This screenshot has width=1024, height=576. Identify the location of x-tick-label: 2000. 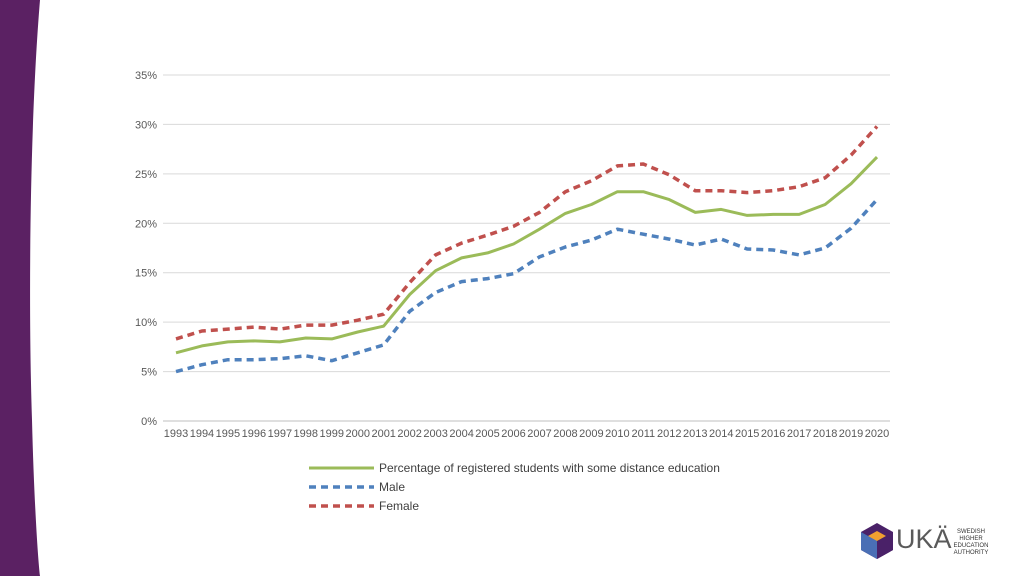
(357, 434).